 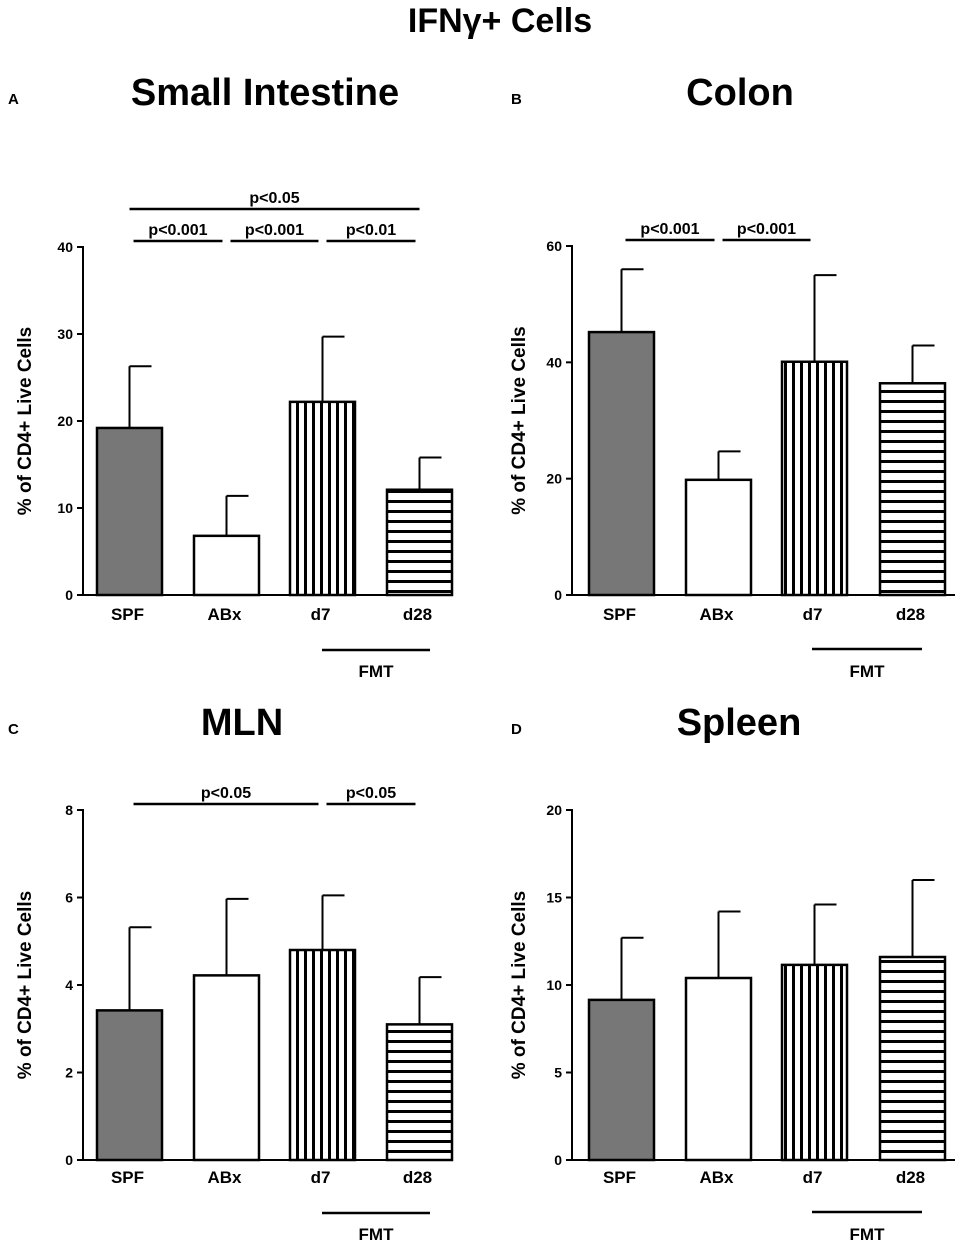 What do you see at coordinates (740, 93) in the screenshot?
I see `panel-title: Colon` at bounding box center [740, 93].